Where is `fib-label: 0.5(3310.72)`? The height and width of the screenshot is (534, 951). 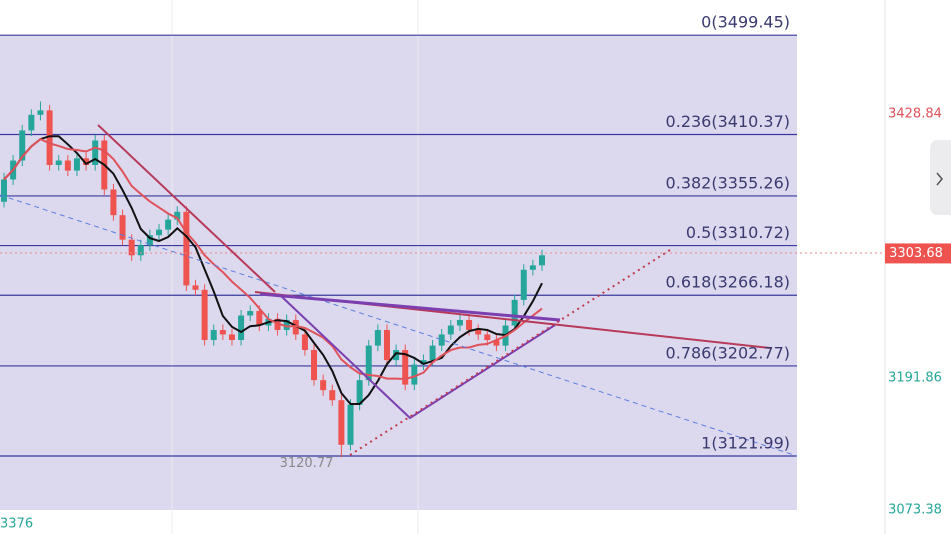 fib-label: 0.5(3310.72) is located at coordinates (738, 232).